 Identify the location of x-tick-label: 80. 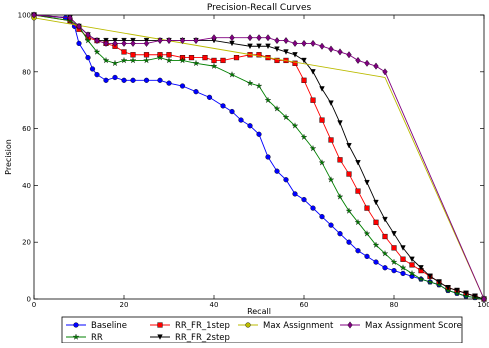
(394, 305).